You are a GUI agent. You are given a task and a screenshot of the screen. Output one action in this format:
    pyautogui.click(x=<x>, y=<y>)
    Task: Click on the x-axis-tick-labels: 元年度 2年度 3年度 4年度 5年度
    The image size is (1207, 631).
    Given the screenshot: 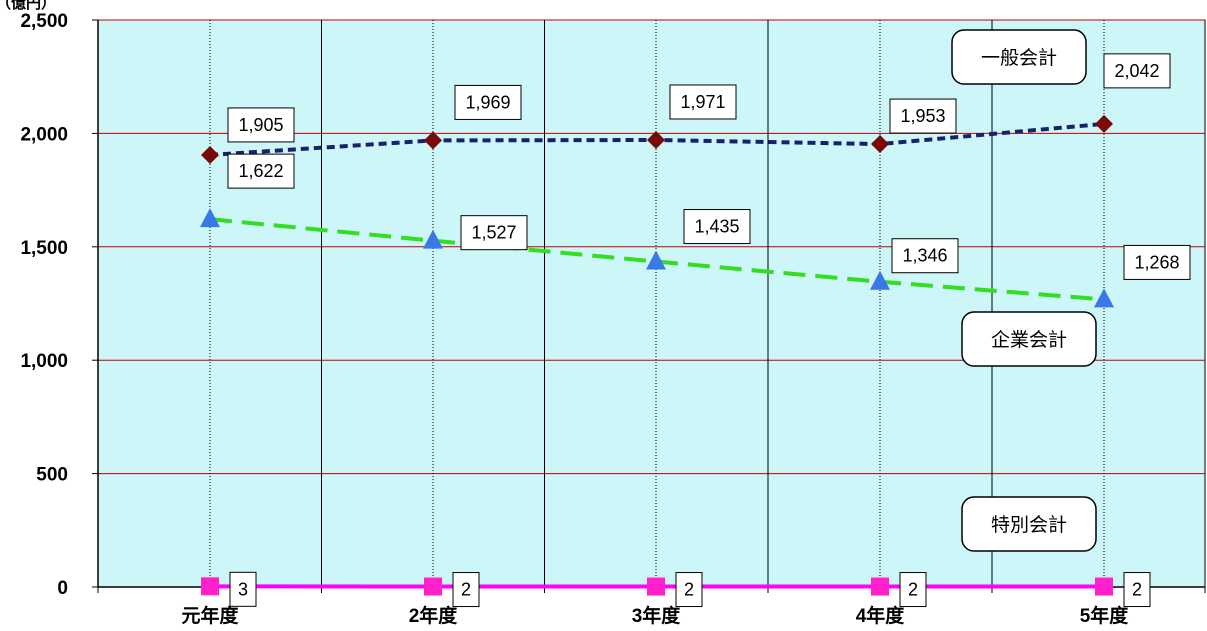 What is the action you would take?
    pyautogui.click(x=655, y=615)
    